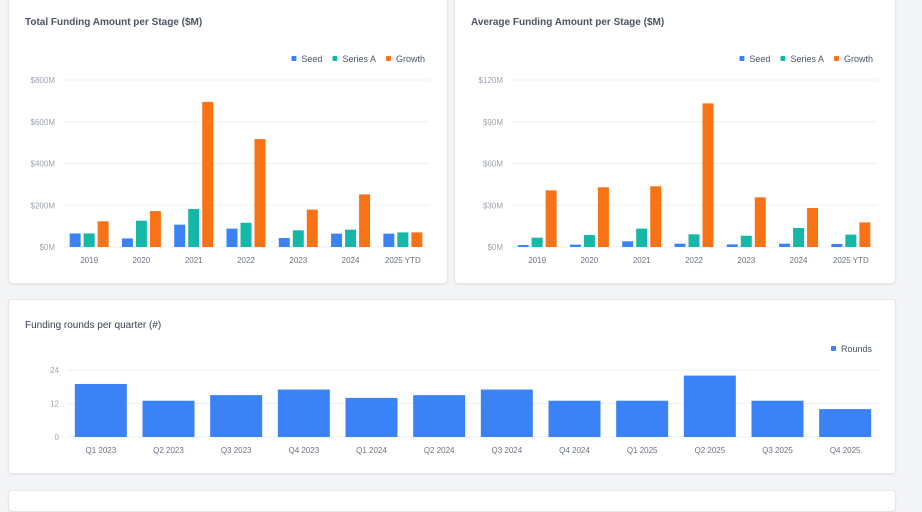  Describe the element at coordinates (506, 450) in the screenshot. I see `x-tick-label: Q3 2024` at that location.